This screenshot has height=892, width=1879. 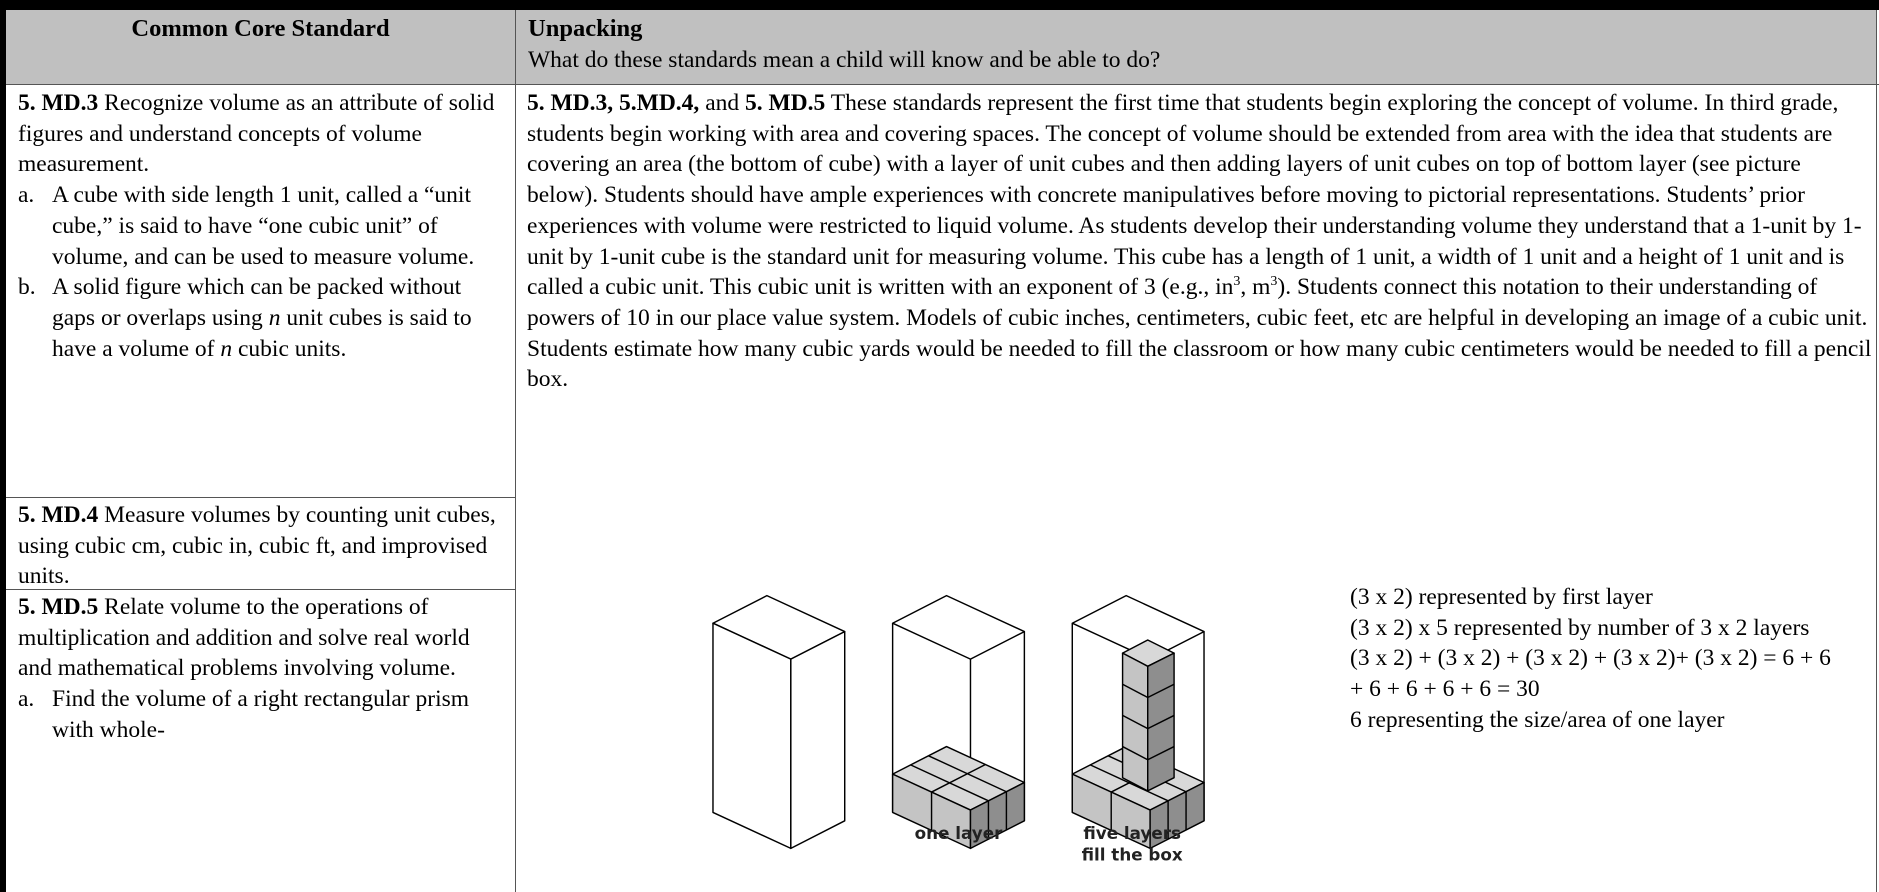 I want to click on cube-figure: one layer five layers fill the box, so click(x=958, y=729).